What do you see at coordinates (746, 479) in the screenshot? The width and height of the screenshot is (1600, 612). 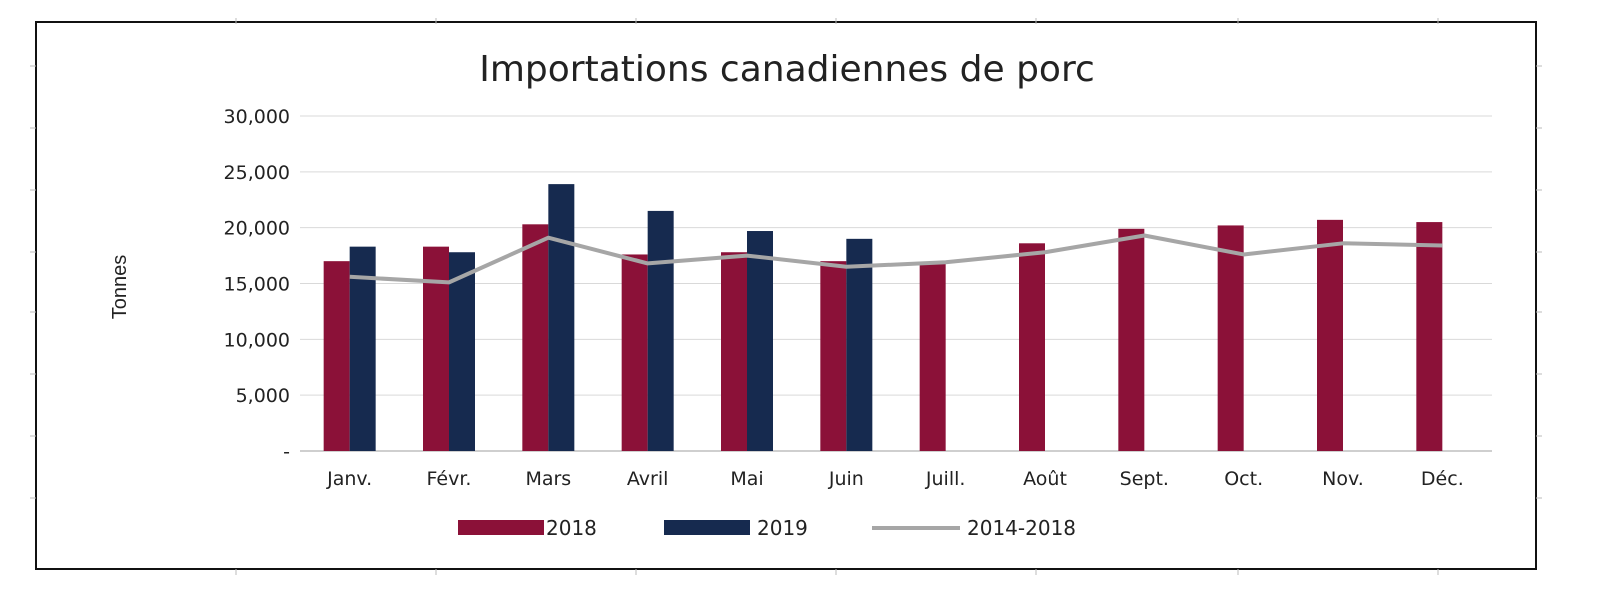 I see `x-tick-label: Mai` at bounding box center [746, 479].